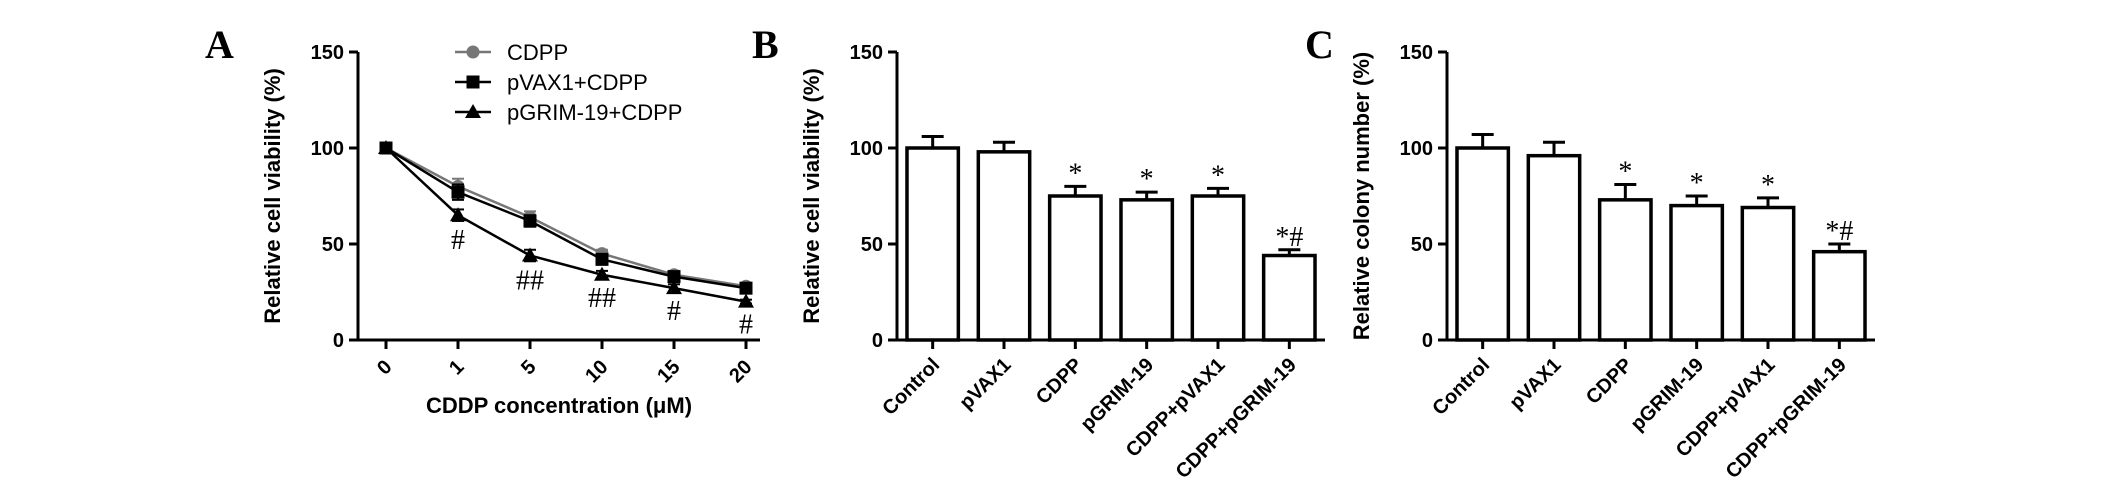 The width and height of the screenshot is (2126, 497). What do you see at coordinates (668, 371) in the screenshot?
I see `panel-a-x-tick-label: 15` at bounding box center [668, 371].